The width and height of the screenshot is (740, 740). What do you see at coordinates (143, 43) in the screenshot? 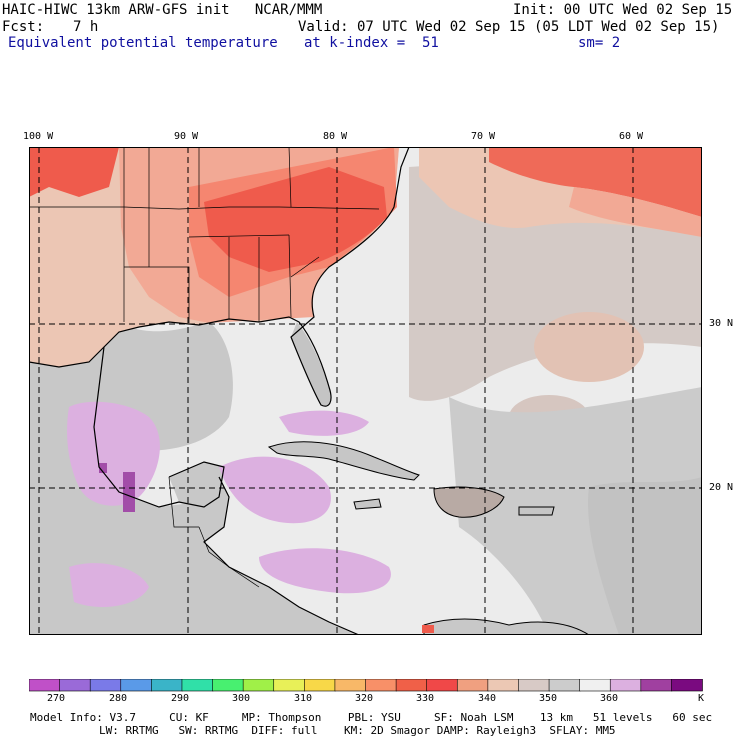
I see `field-name: Equivalent potential temperature` at bounding box center [143, 43].